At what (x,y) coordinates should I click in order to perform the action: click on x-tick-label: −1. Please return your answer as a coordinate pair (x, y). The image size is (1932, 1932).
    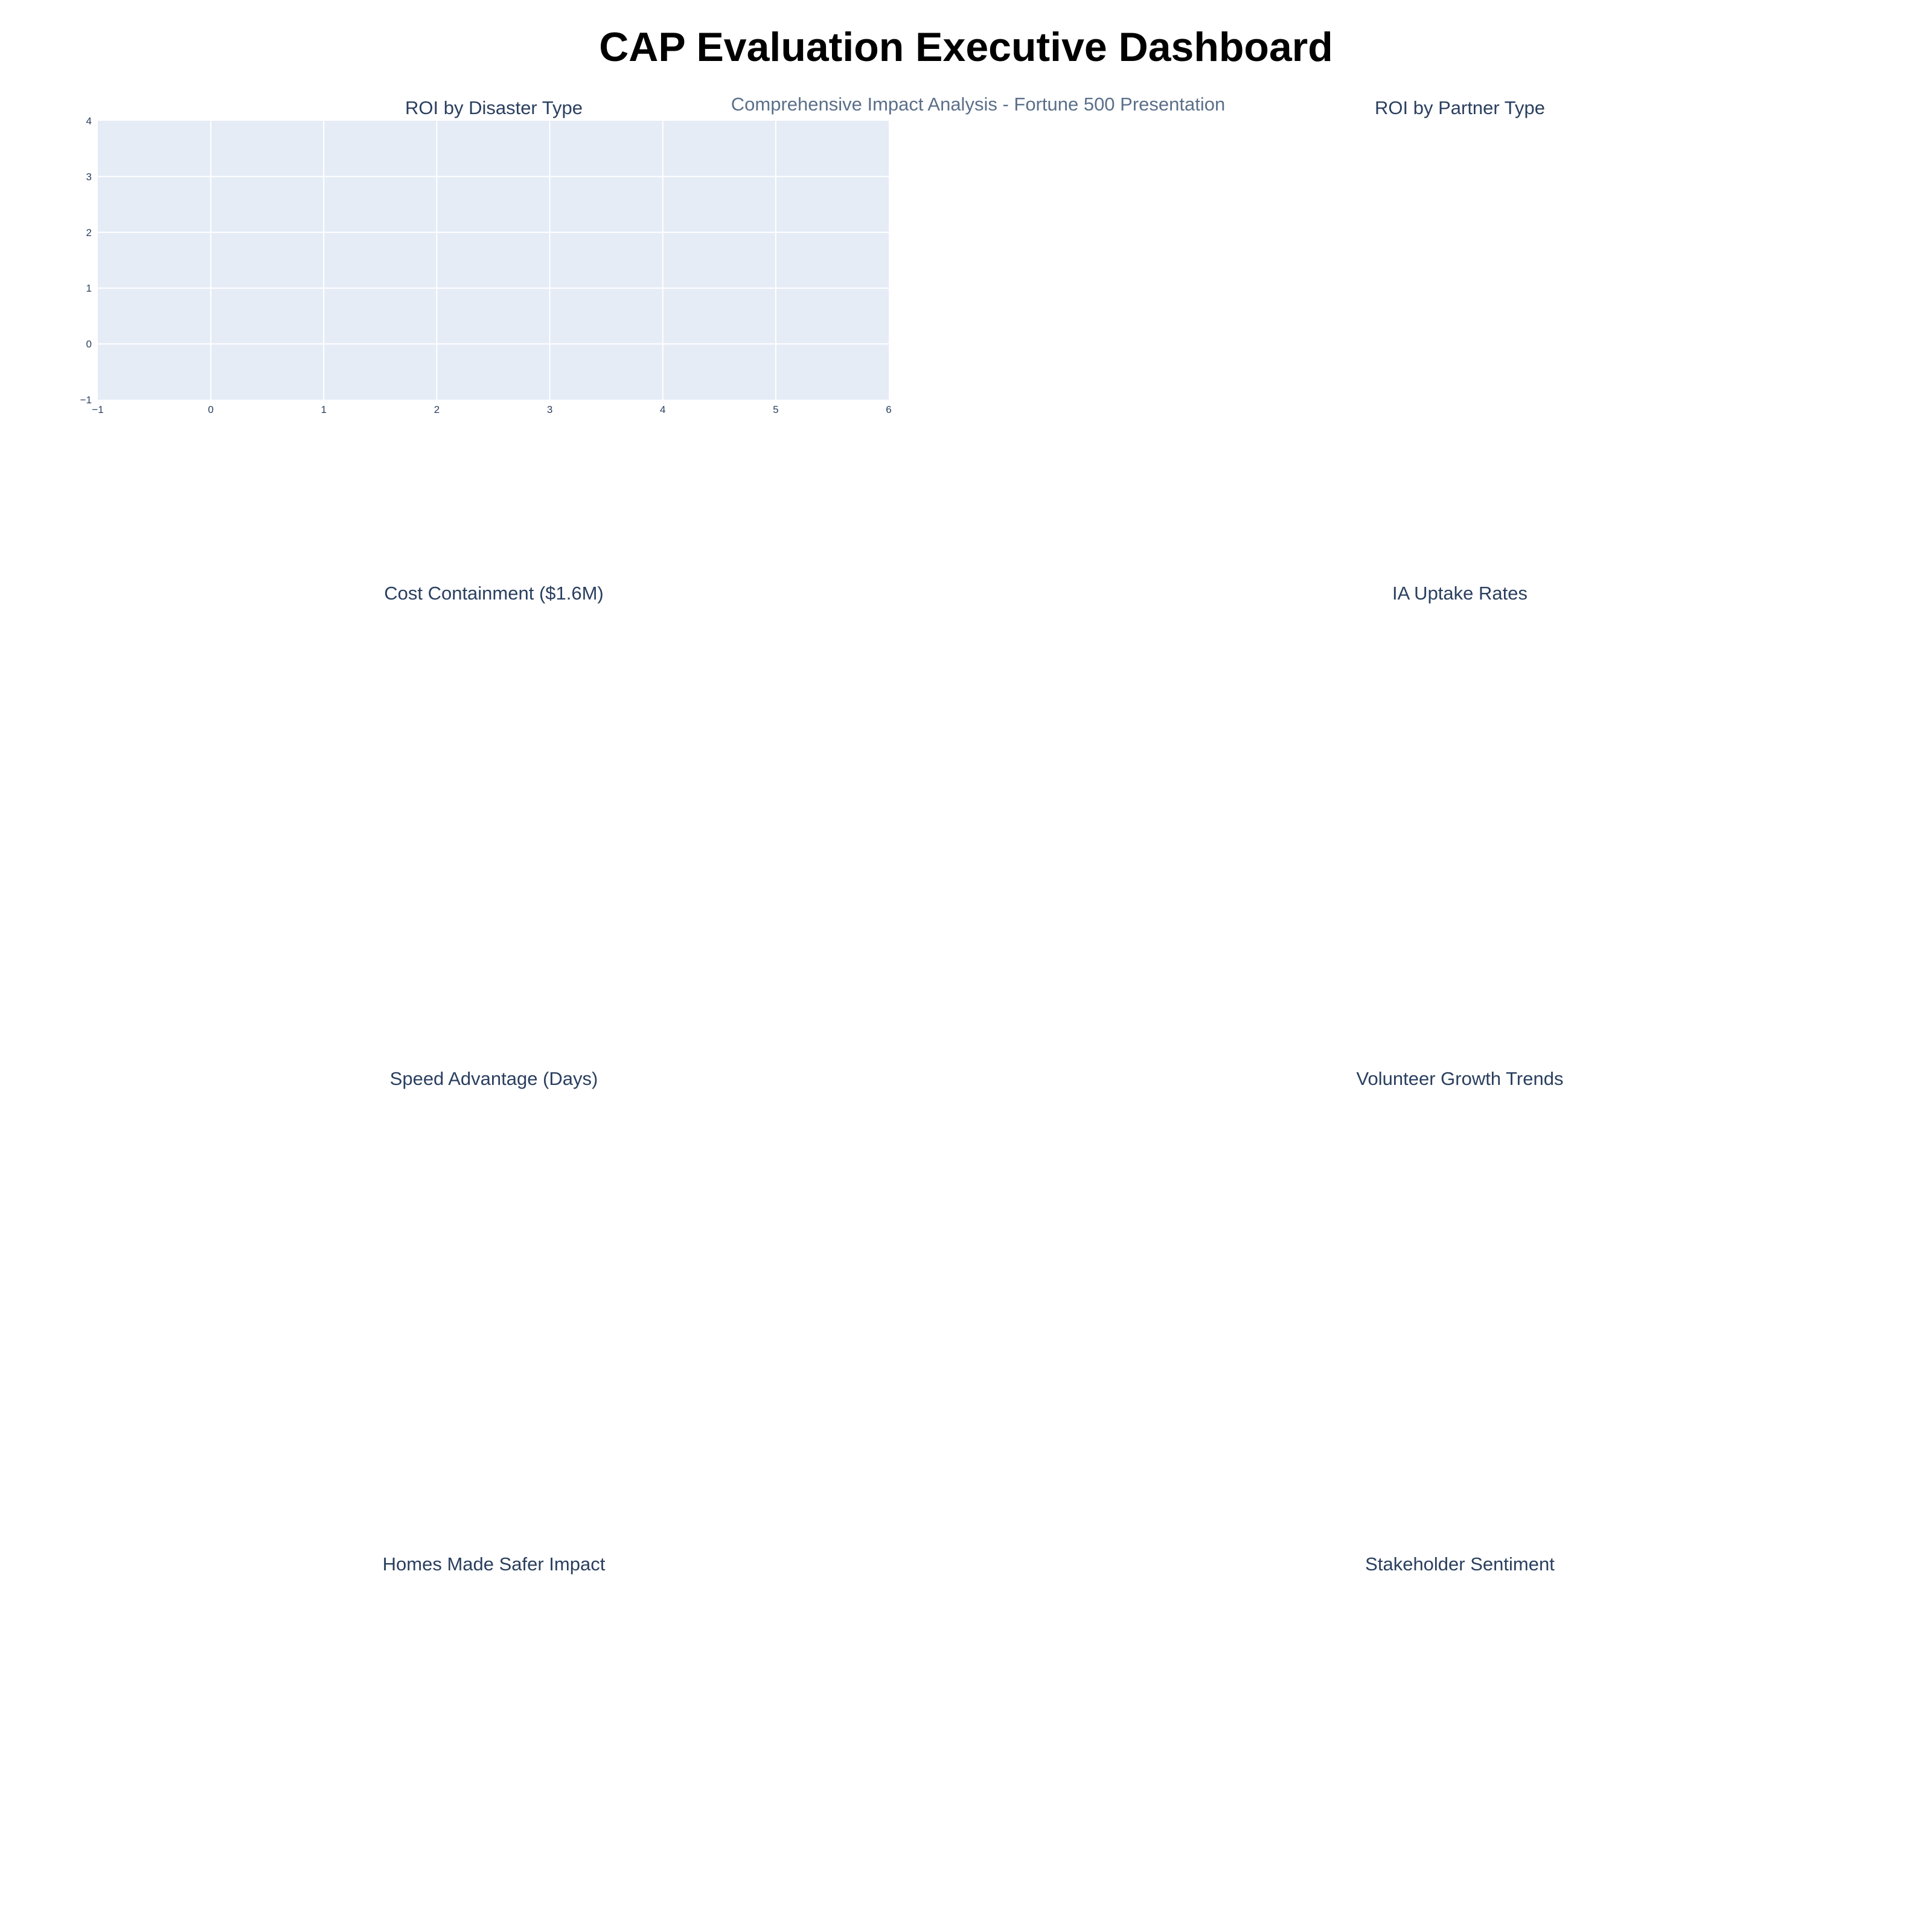
    Looking at the image, I should click on (97, 409).